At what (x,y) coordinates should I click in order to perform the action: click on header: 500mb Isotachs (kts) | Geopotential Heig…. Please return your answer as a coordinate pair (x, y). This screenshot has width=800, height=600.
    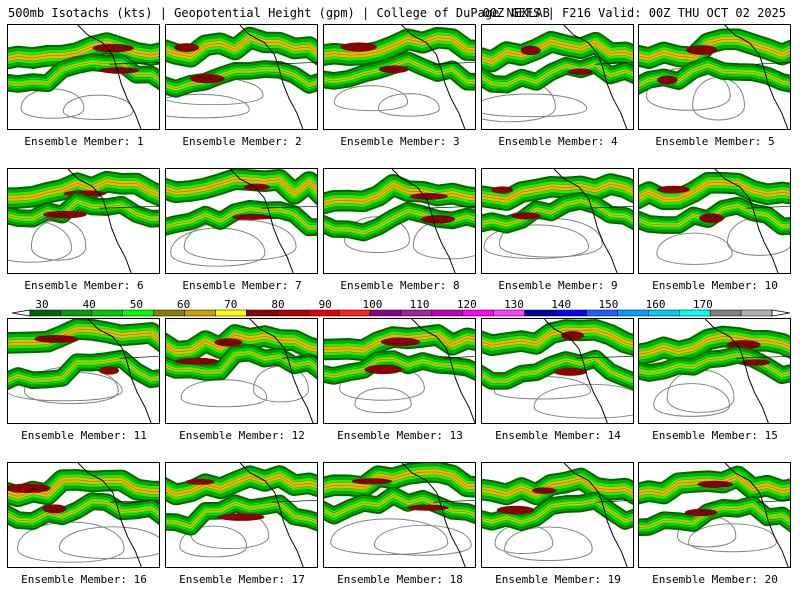
    Looking at the image, I should click on (400, 11).